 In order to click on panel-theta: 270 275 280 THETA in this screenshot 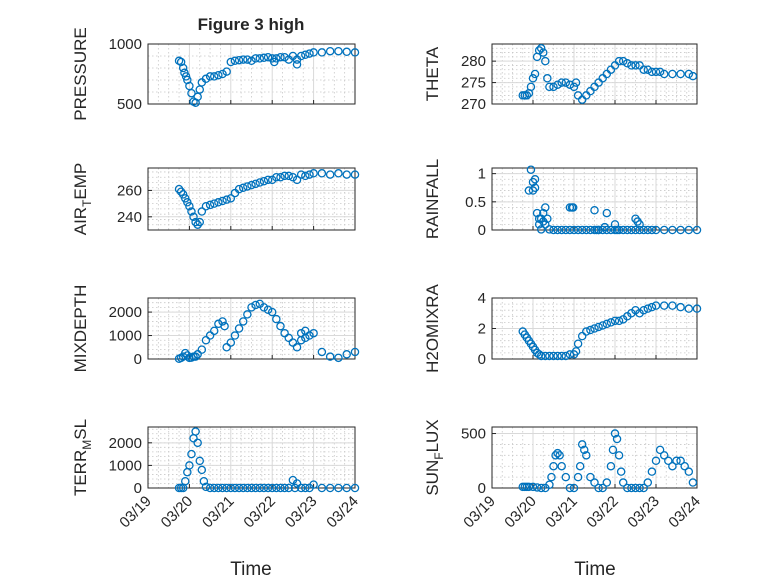, I will do `click(560, 78)`.